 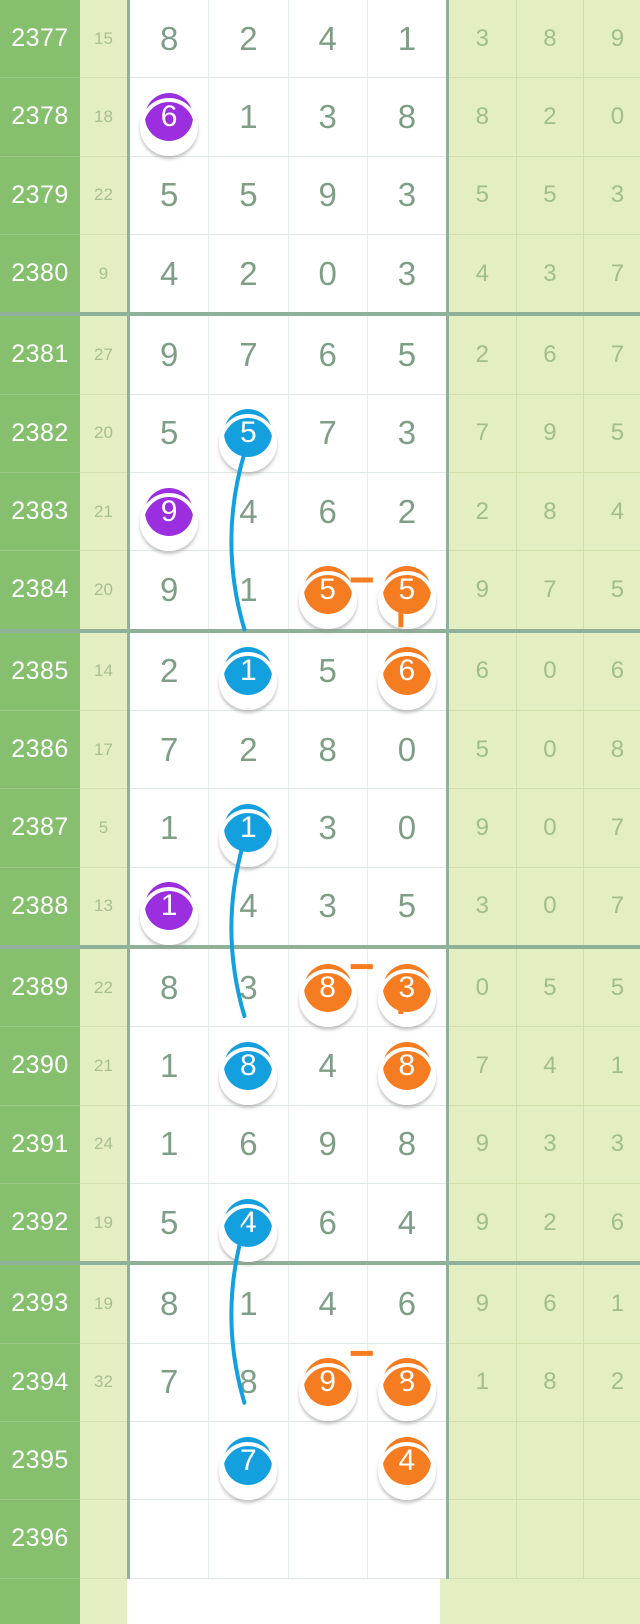 What do you see at coordinates (248, 1230) in the screenshot?
I see `highlight-marker-blue: 4` at bounding box center [248, 1230].